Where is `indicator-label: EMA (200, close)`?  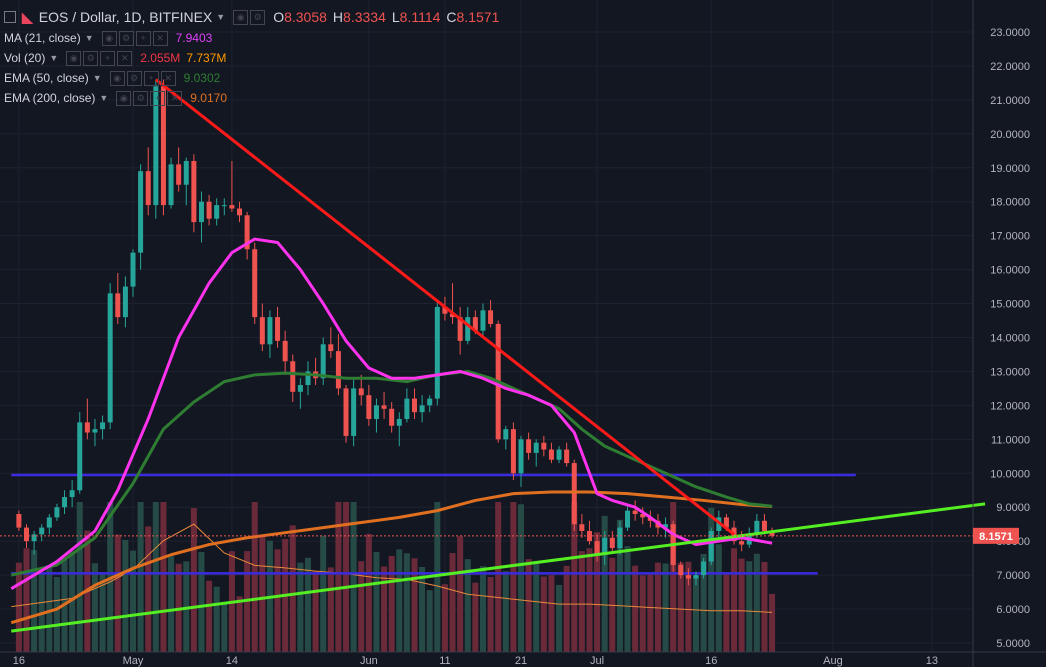 indicator-label: EMA (200, close) is located at coordinates (50, 98).